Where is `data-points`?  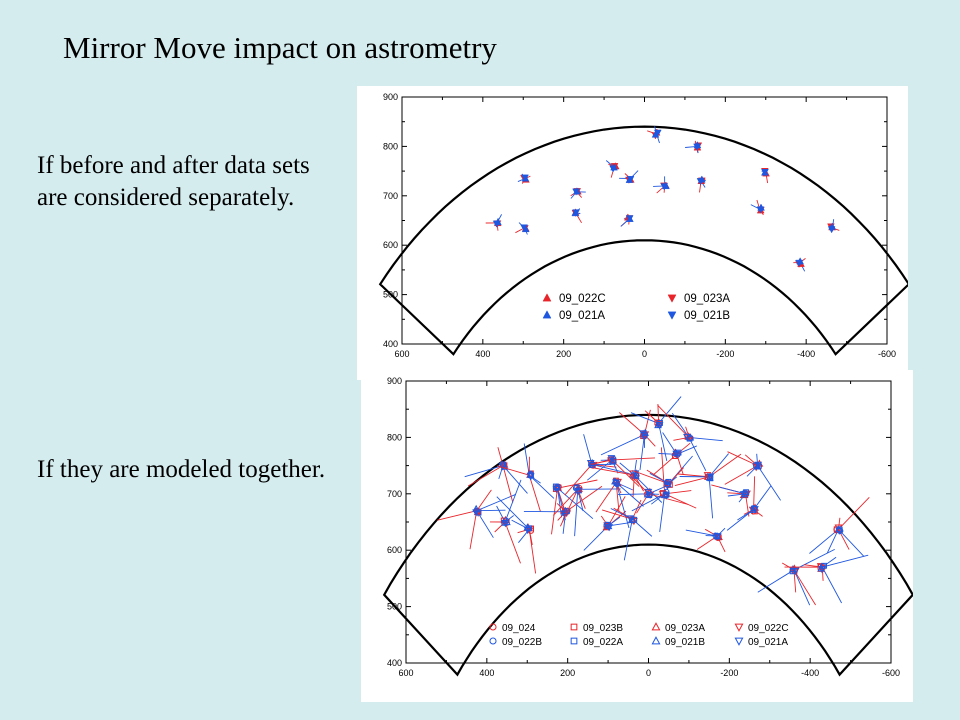
data-points is located at coordinates (653, 501).